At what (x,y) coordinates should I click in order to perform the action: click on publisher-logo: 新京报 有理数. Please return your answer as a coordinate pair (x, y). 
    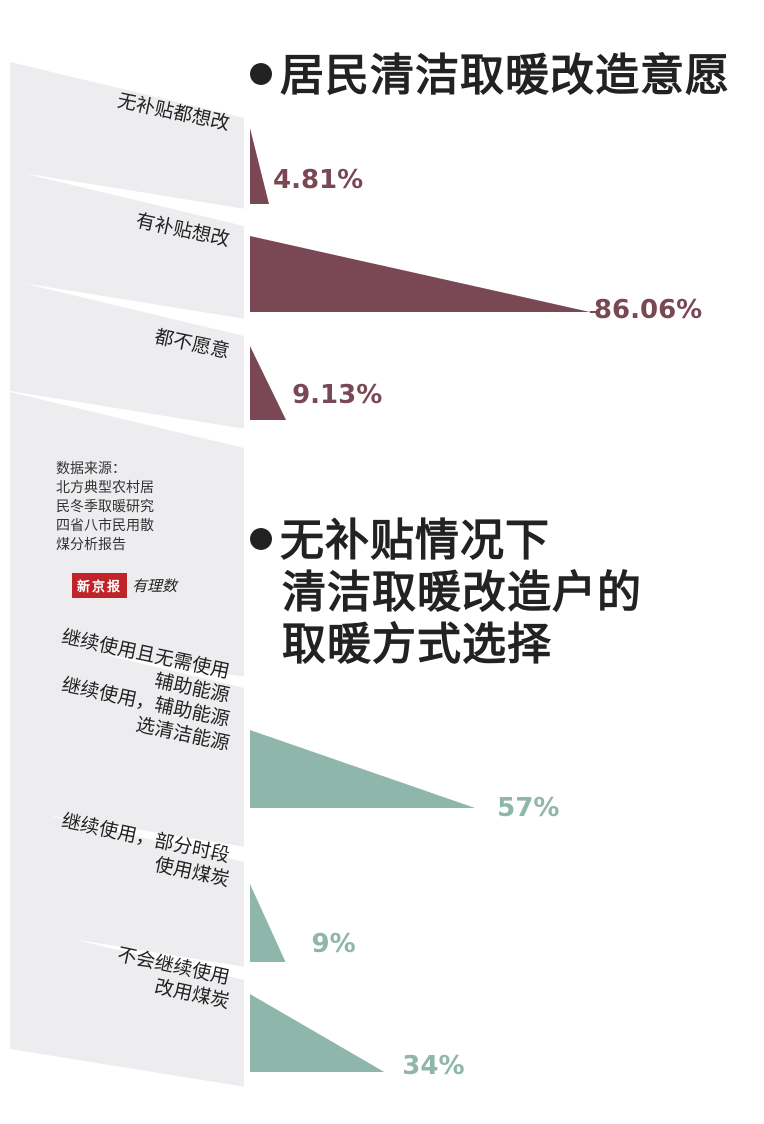
    Looking at the image, I should click on (124, 585).